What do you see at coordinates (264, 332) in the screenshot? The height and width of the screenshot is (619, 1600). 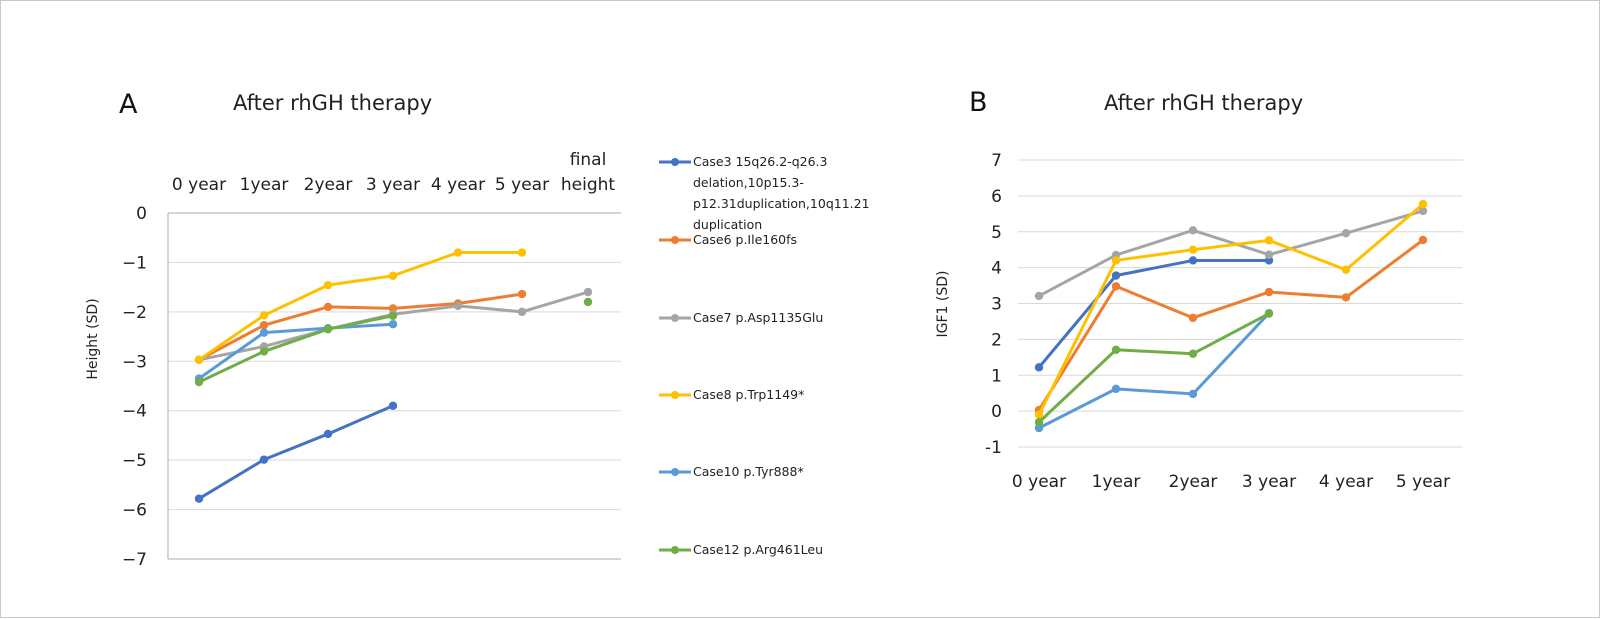 I see `panel-a-point-case10` at bounding box center [264, 332].